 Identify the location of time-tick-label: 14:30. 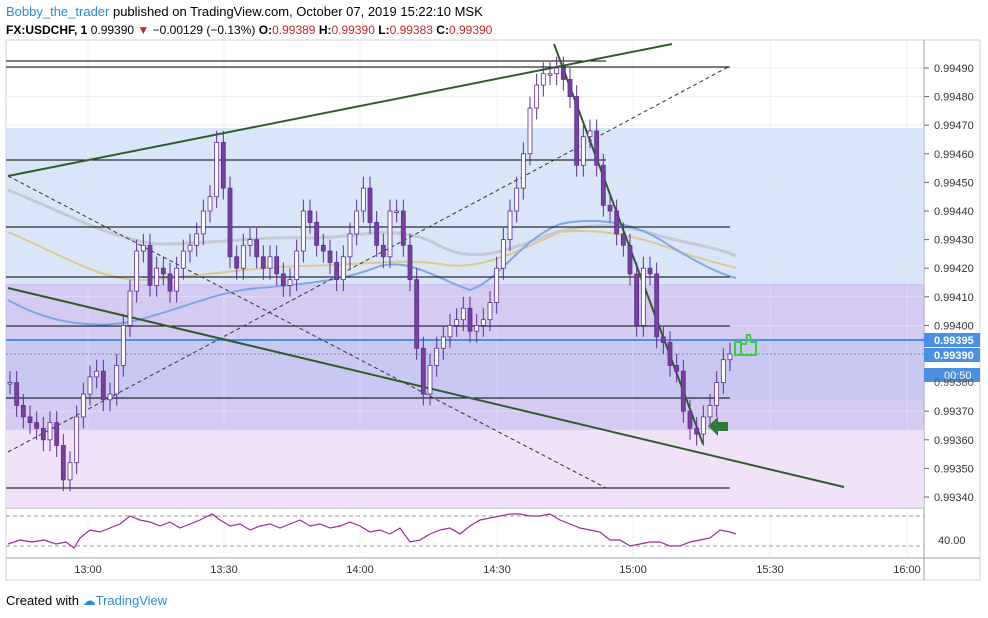
(497, 570).